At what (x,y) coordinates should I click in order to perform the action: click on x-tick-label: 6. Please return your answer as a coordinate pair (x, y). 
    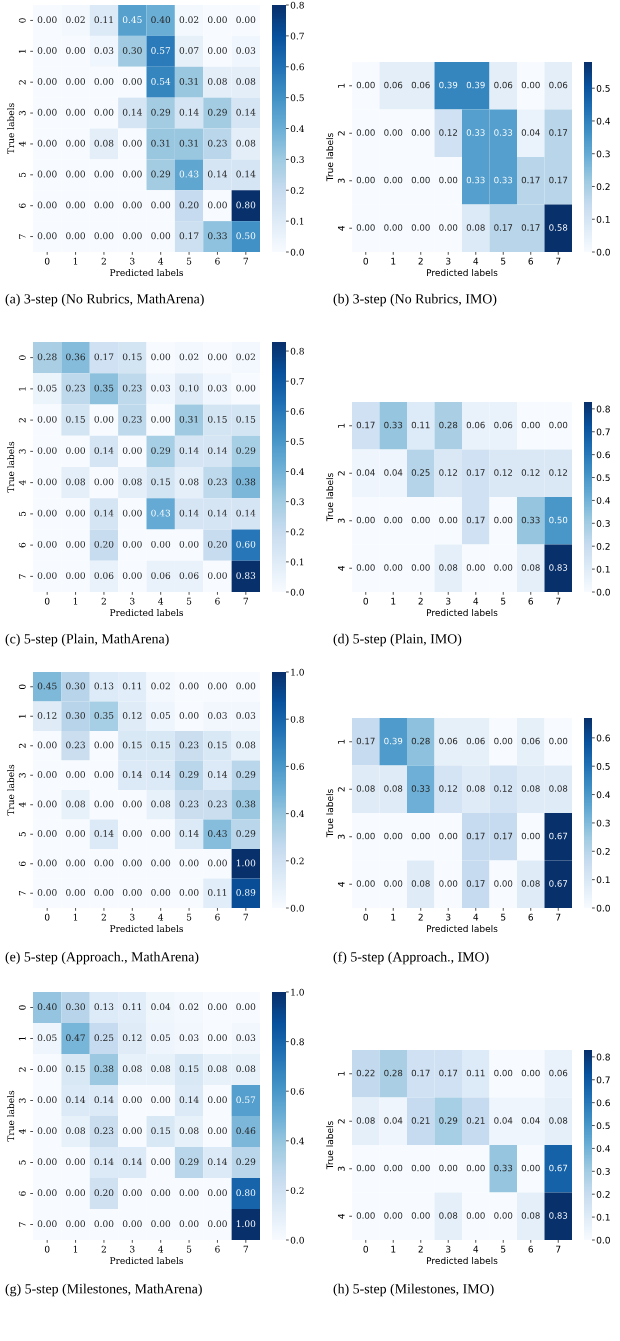
    Looking at the image, I should click on (531, 261).